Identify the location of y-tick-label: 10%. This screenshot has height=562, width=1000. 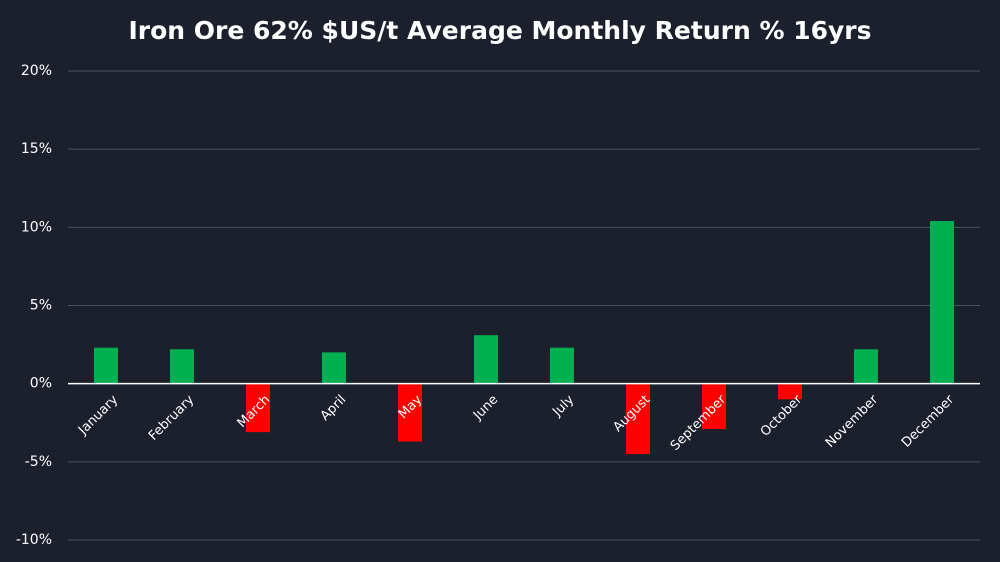
(36, 227).